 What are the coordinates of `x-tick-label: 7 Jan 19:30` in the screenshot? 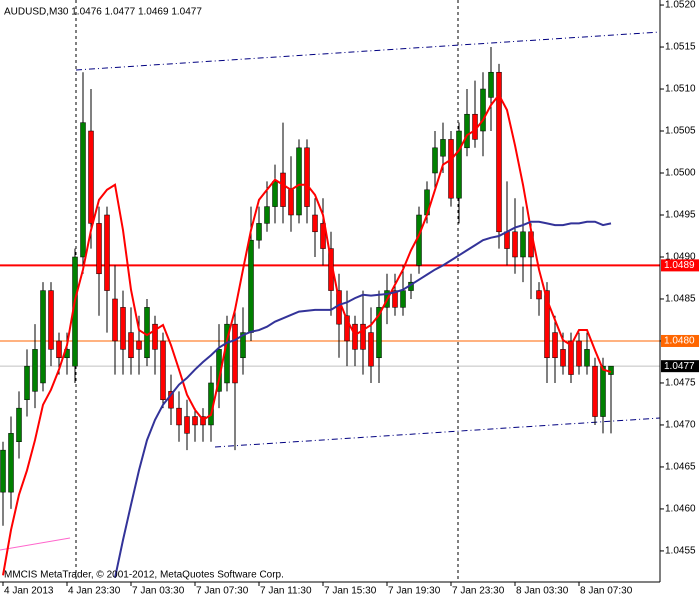 It's located at (414, 591).